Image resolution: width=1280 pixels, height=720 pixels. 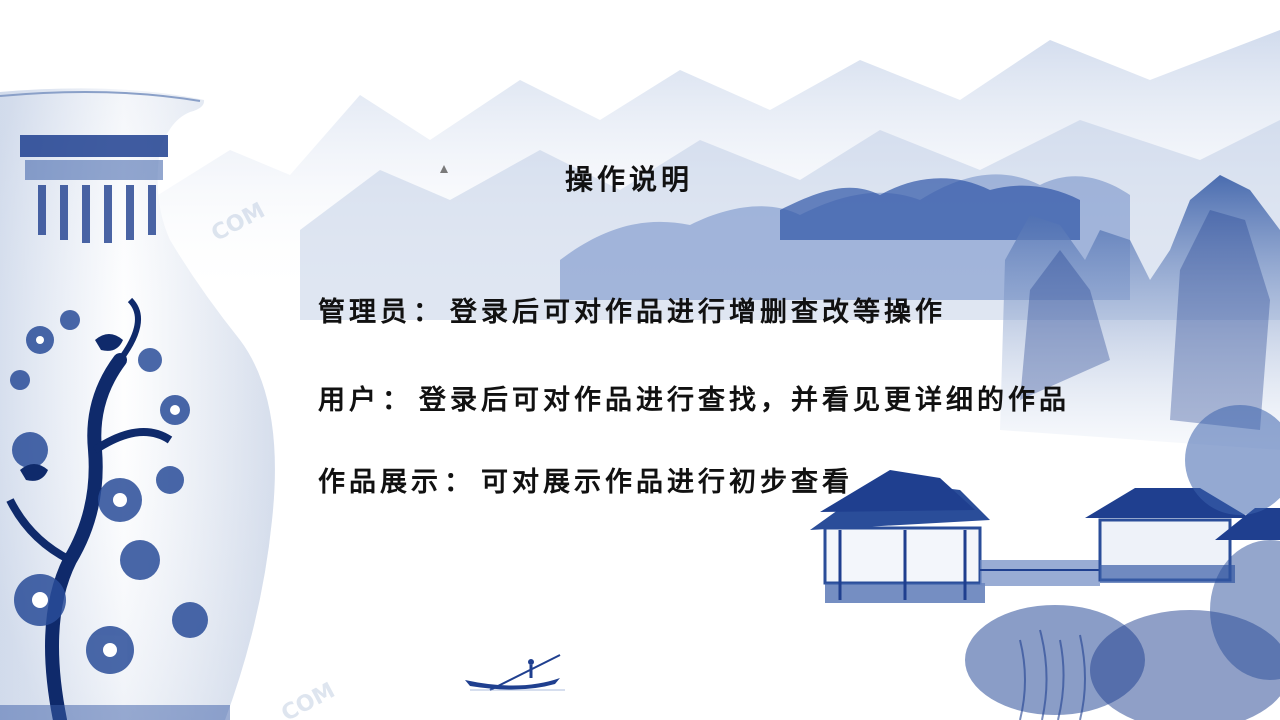 What do you see at coordinates (1140, 312) in the screenshot?
I see `right-cliffs` at bounding box center [1140, 312].